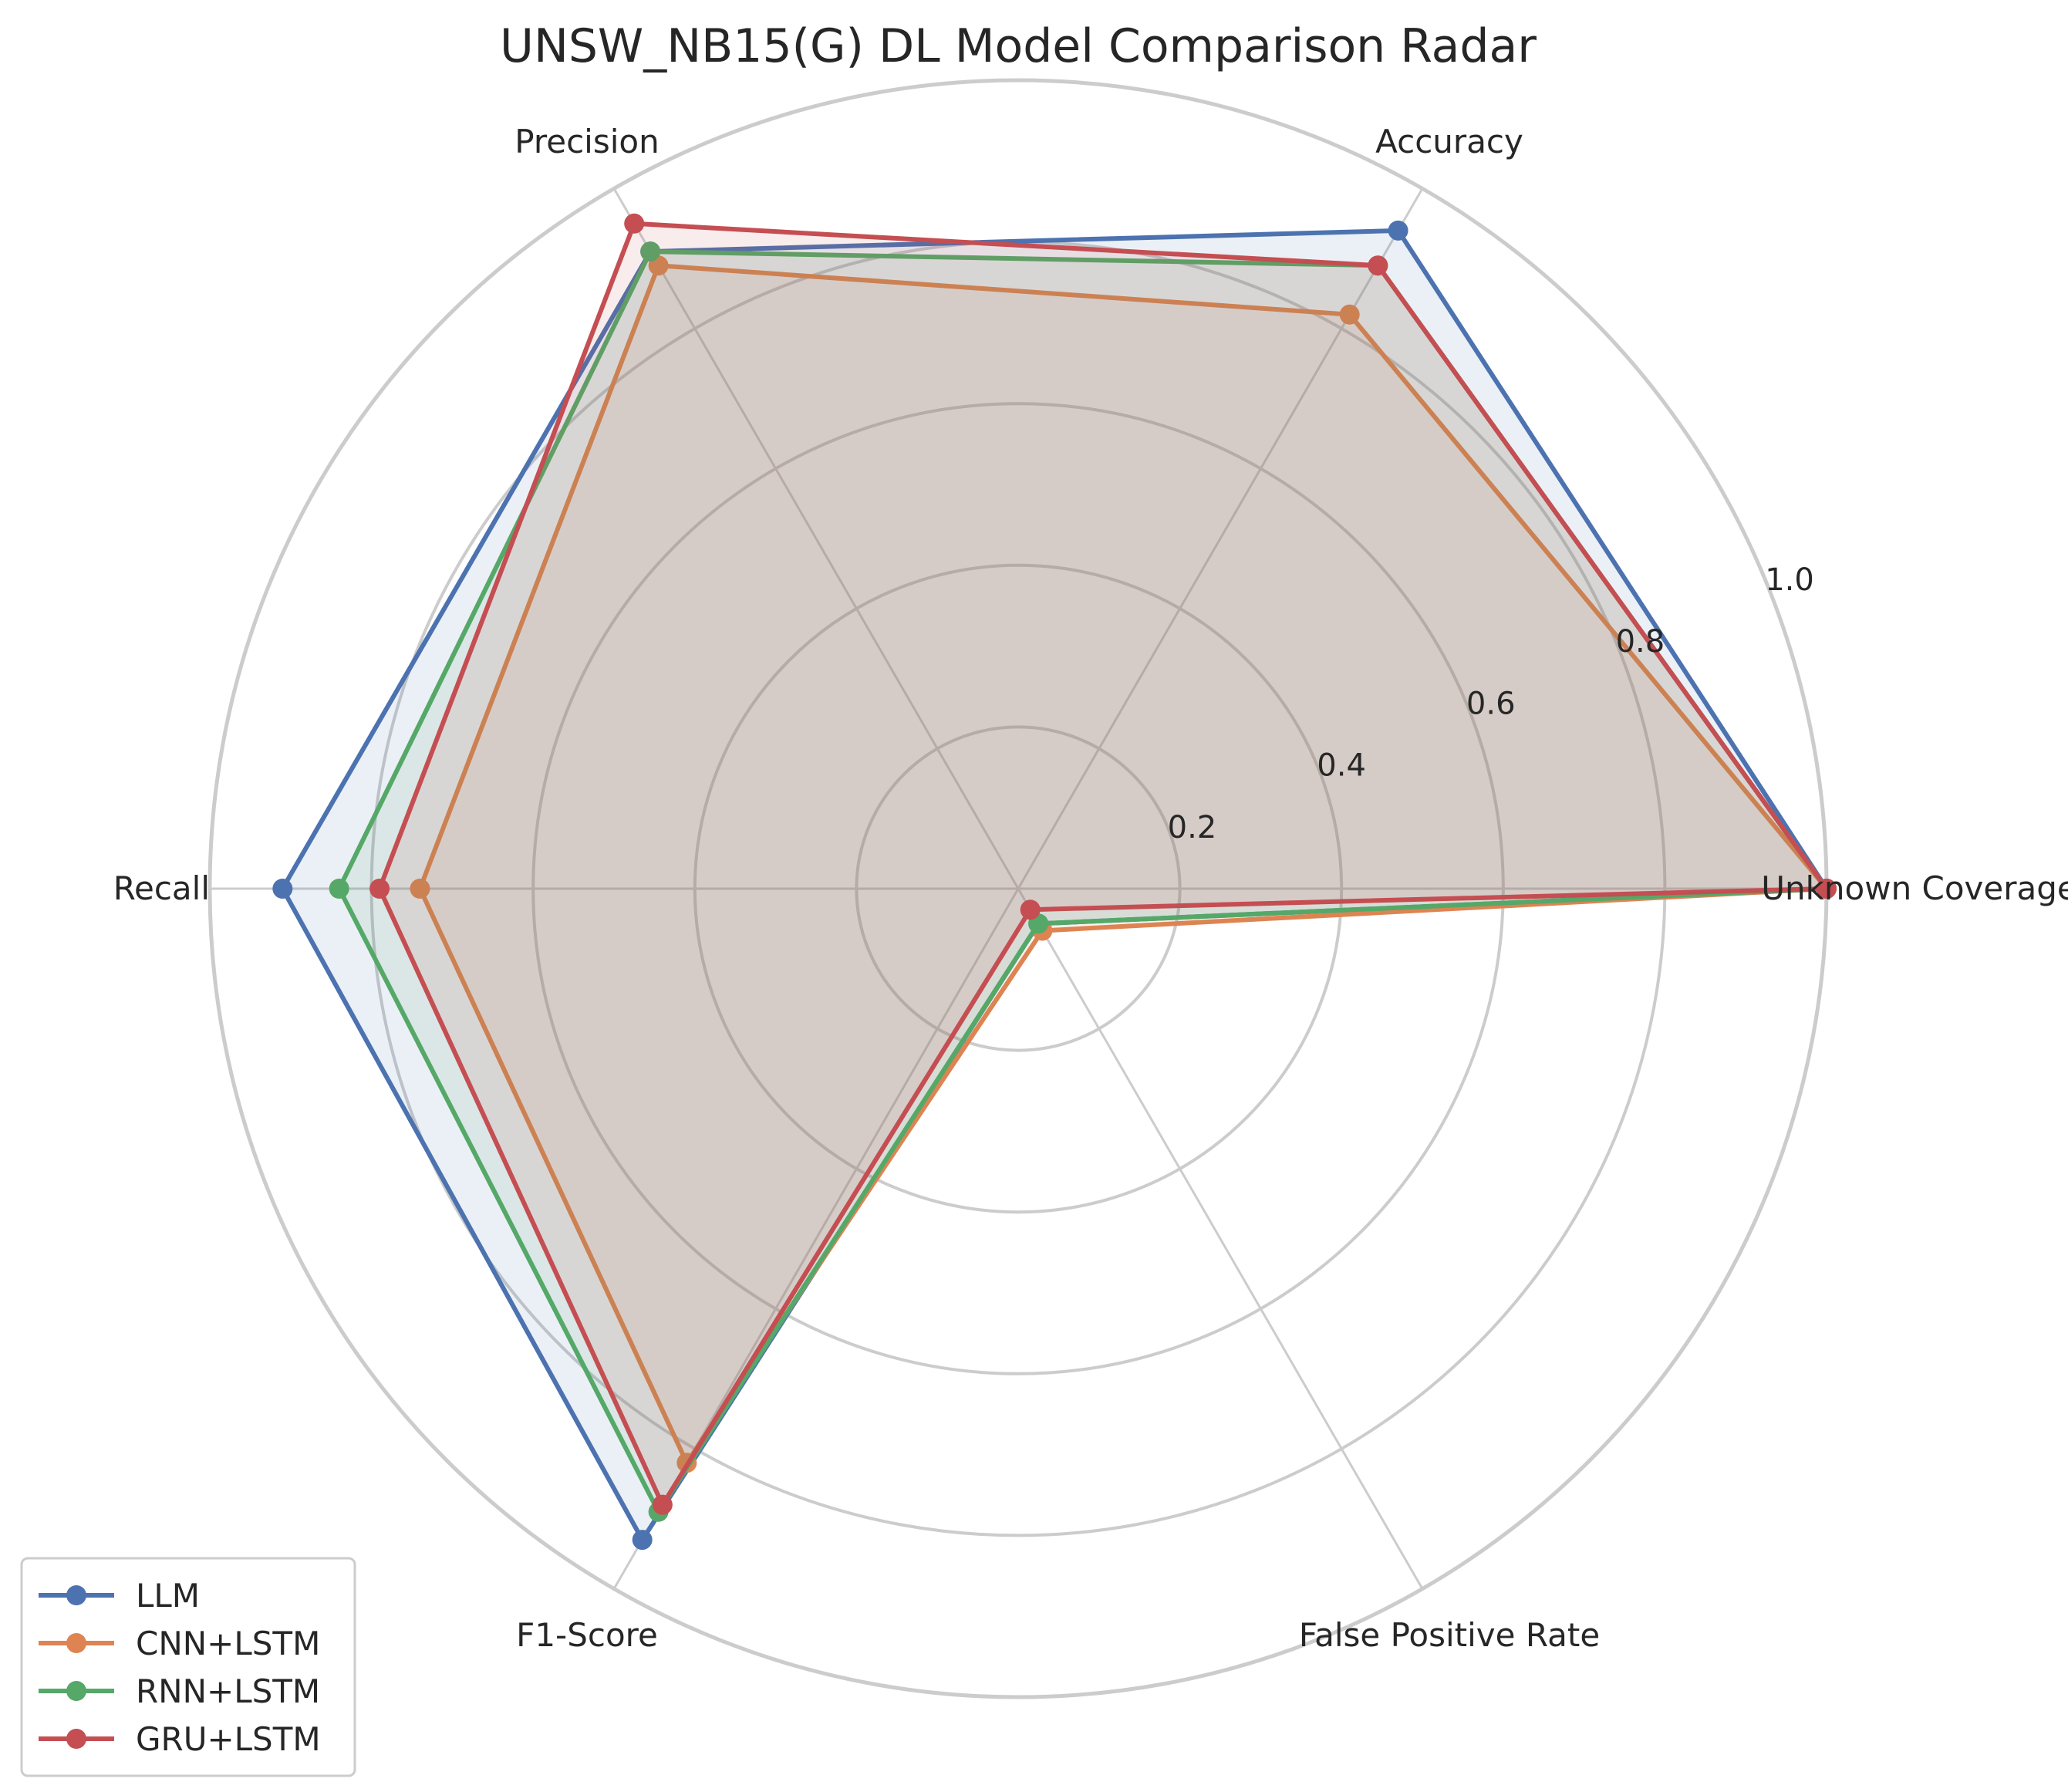 The width and height of the screenshot is (2068, 1792). I want to click on axis-label-0: Unknown Coverage, so click(1914, 888).